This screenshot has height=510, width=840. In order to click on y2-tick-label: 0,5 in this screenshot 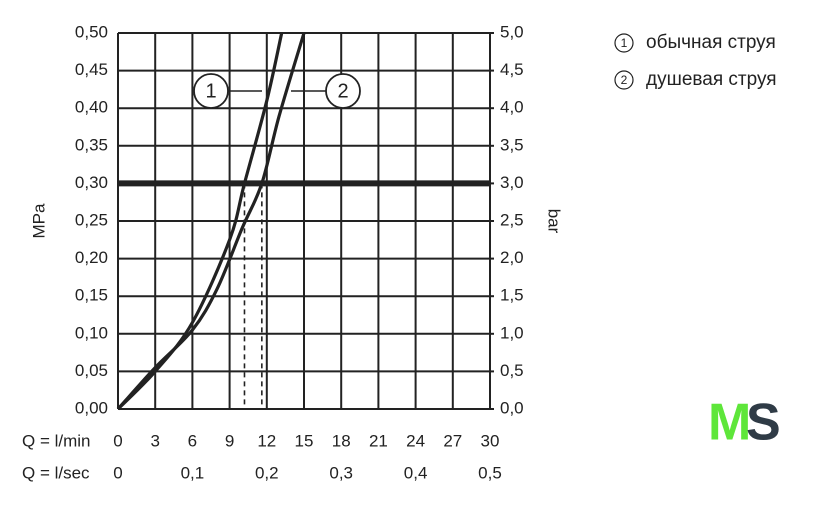, I will do `click(512, 370)`.